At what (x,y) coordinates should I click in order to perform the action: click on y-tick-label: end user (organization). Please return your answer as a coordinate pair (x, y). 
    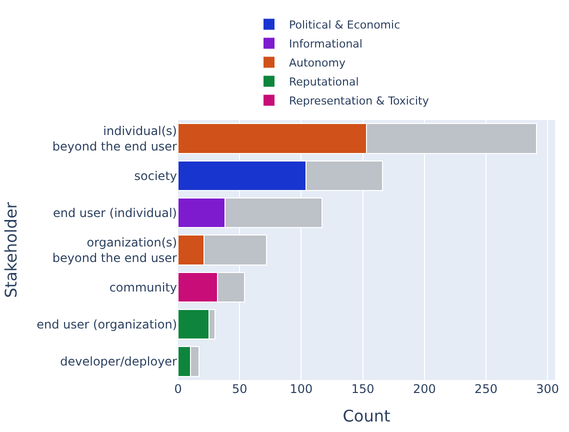
    Looking at the image, I should click on (106, 324).